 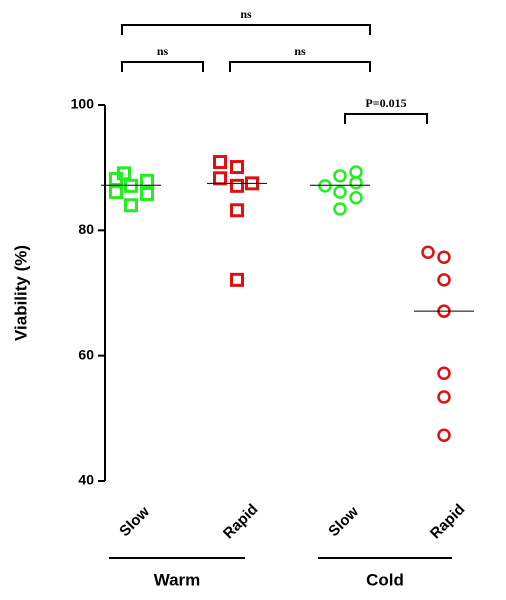 What do you see at coordinates (177, 579) in the screenshot?
I see `group-label: Warm` at bounding box center [177, 579].